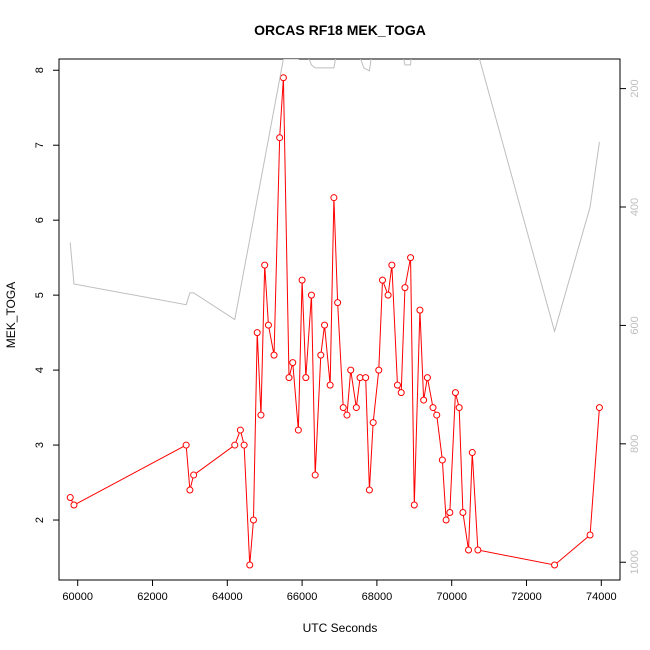  I want to click on y-tick-label: 8, so click(40, 70).